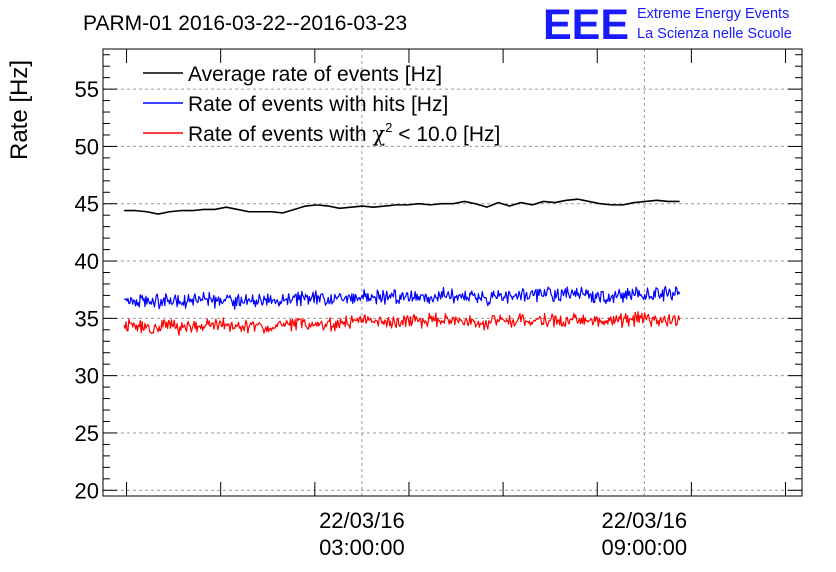 This screenshot has height=572, width=836. I want to click on y-tick-label-20: 20, so click(87, 490).